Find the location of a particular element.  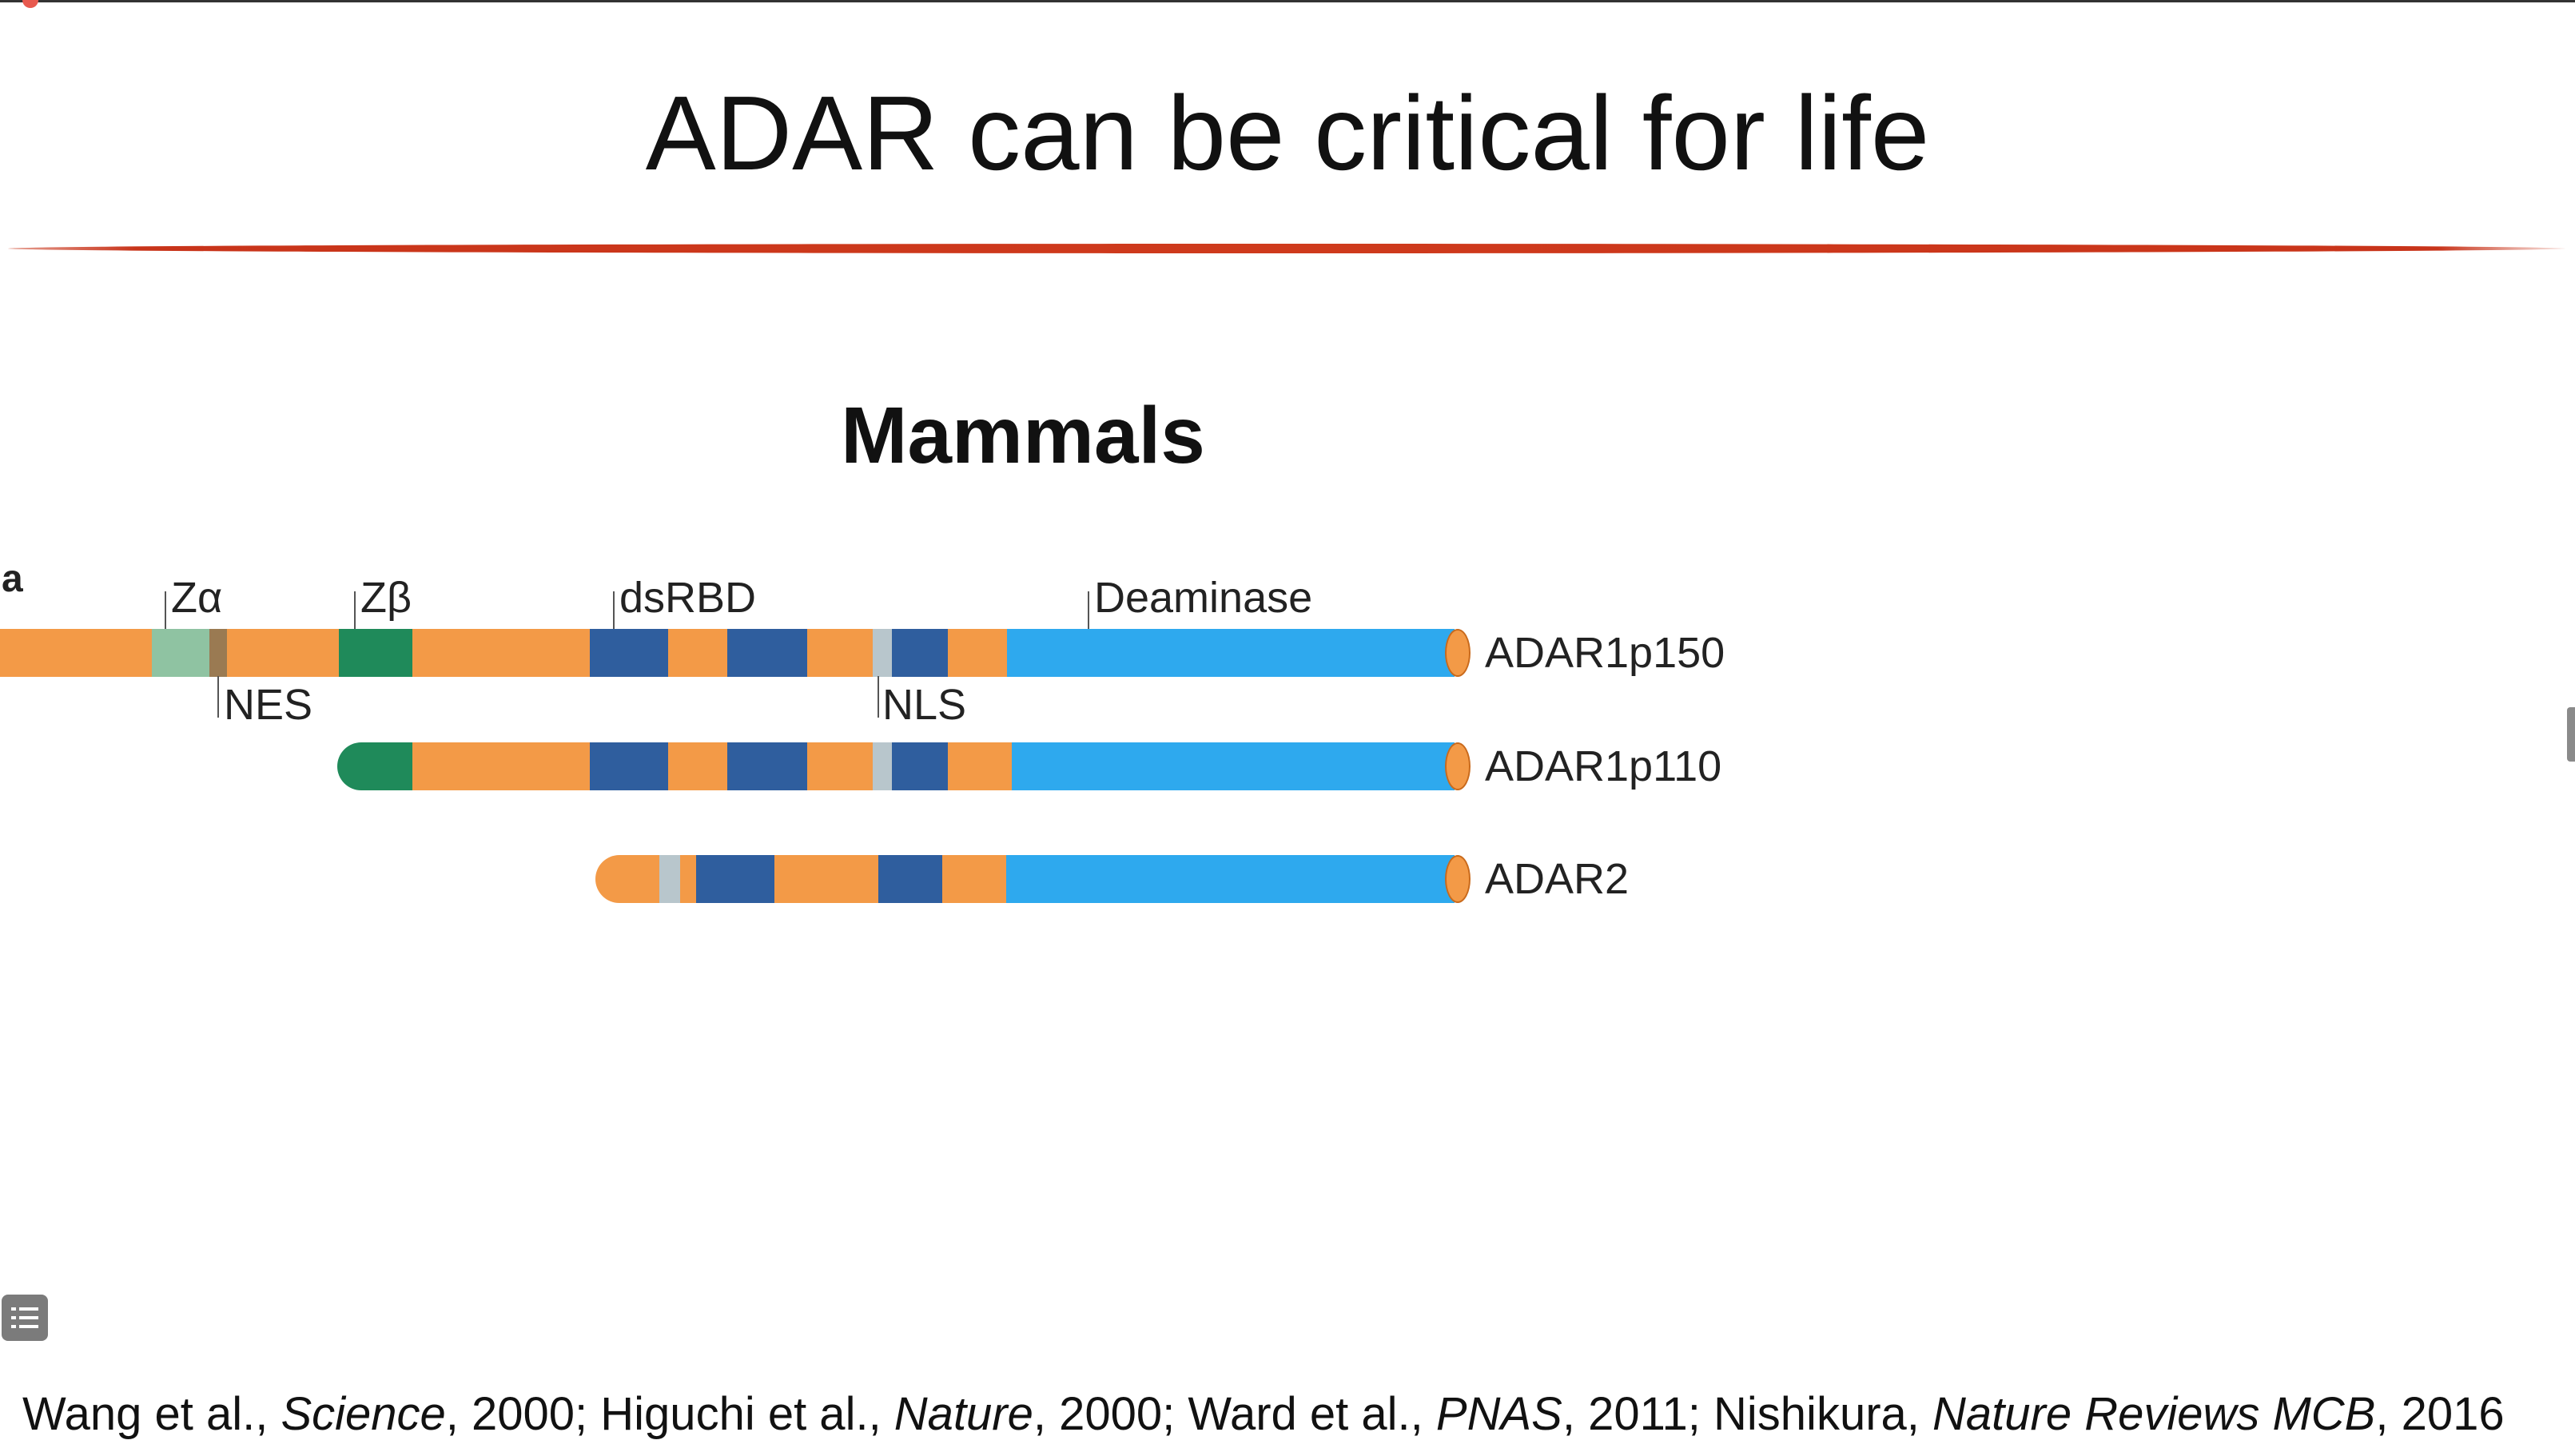

adar2-bar is located at coordinates (1025, 879).